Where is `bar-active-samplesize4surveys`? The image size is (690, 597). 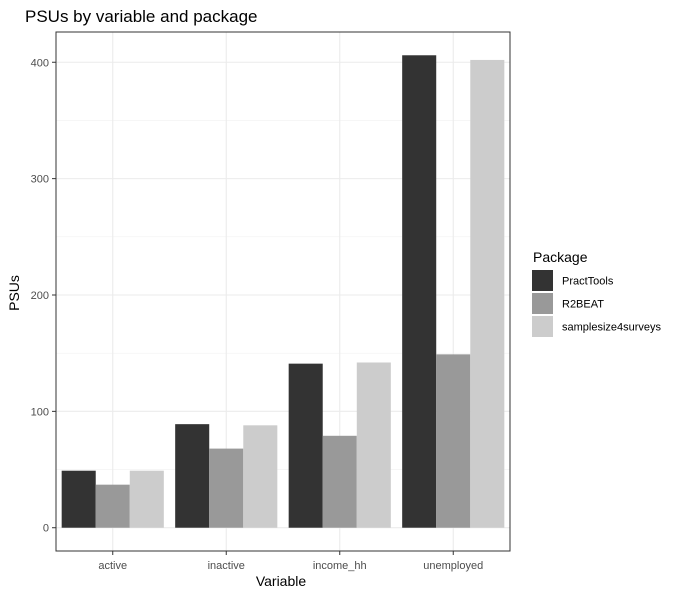
bar-active-samplesize4surveys is located at coordinates (146, 499).